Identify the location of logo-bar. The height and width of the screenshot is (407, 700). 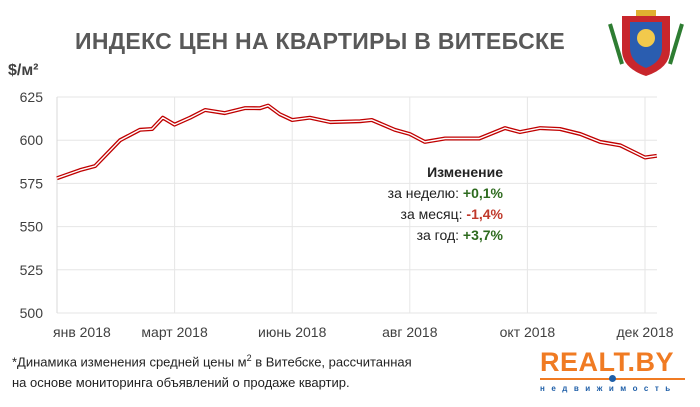
(612, 378).